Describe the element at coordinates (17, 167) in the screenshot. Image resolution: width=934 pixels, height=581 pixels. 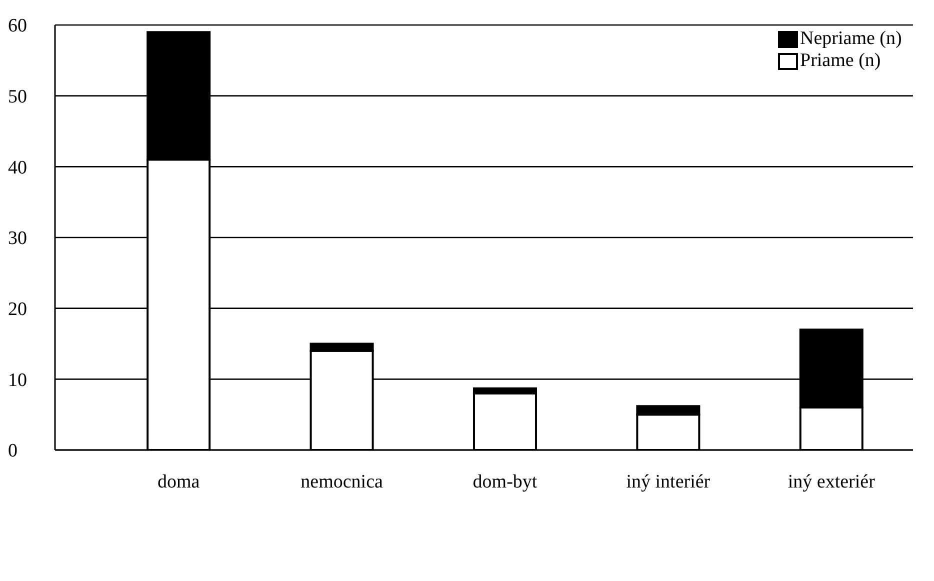
I see `y-tick-label: 40` at that location.